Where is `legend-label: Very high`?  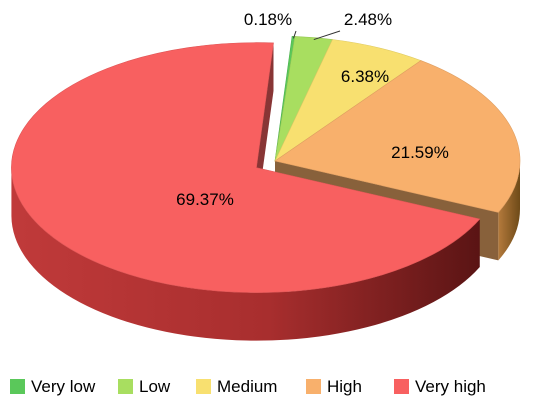
legend-label: Very high is located at coordinates (450, 386).